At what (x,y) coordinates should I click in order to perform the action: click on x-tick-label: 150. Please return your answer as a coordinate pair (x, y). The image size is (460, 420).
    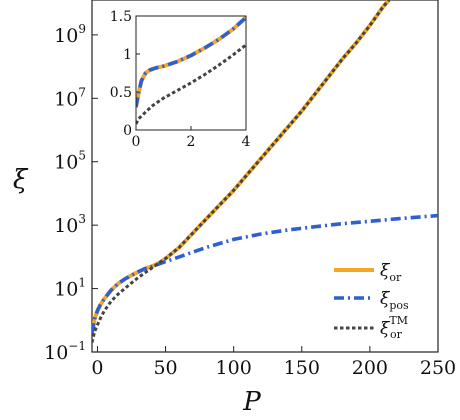
    Looking at the image, I should click on (302, 368).